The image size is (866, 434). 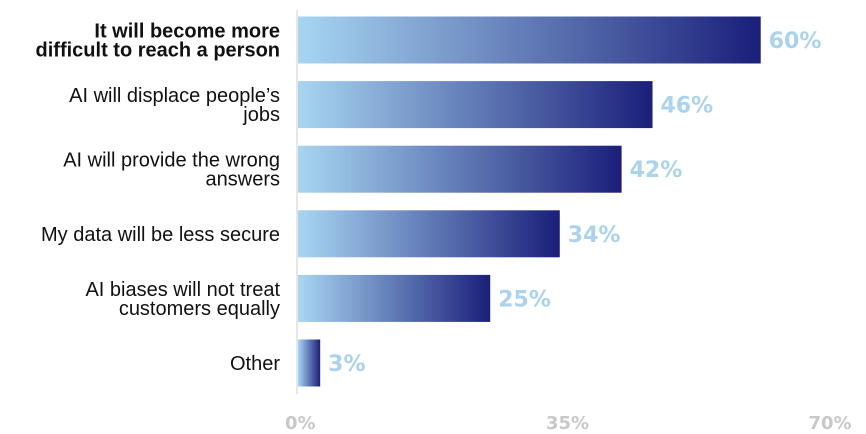 I want to click on category-label-line: My data will be less secure, so click(x=160, y=235).